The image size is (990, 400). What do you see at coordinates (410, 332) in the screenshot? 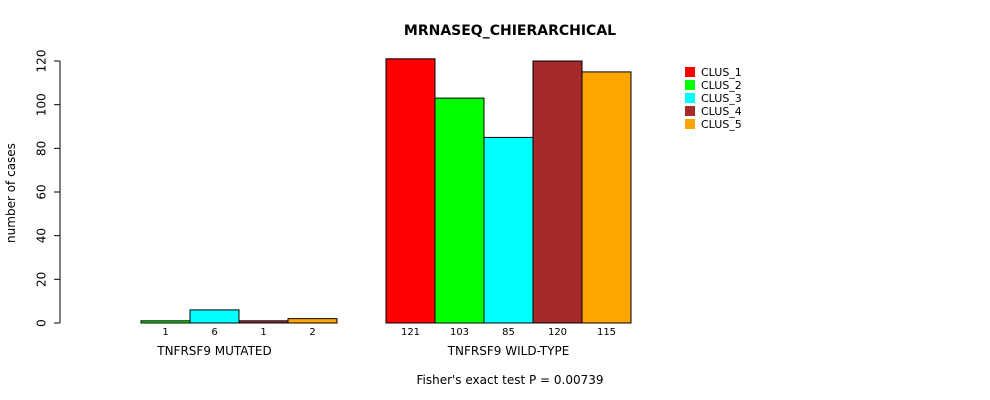
I see `bar-value-label: 121` at bounding box center [410, 332].